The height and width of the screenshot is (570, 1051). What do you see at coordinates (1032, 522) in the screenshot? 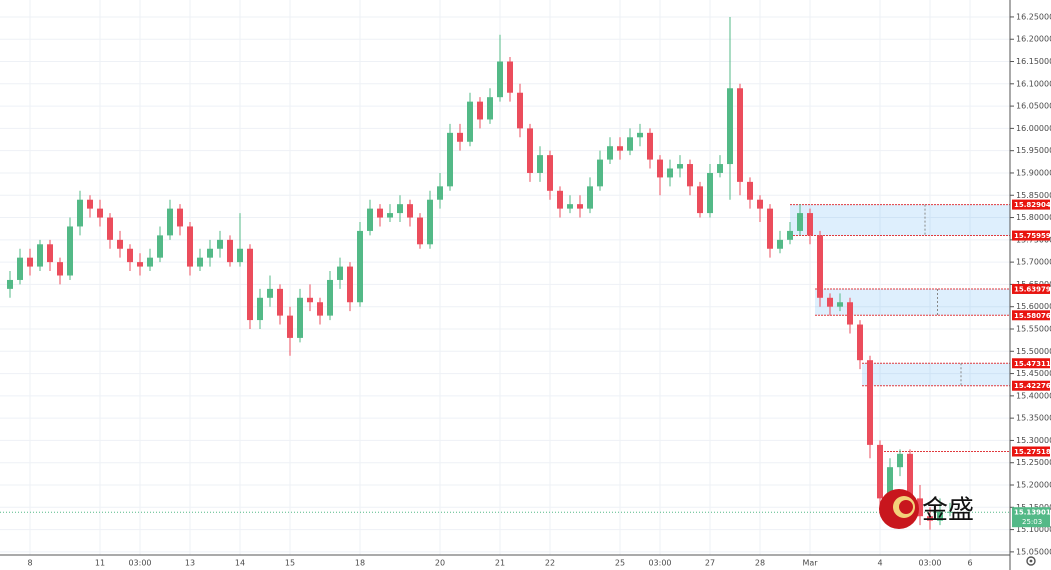
I see `countdown: 25:03` at bounding box center [1032, 522].